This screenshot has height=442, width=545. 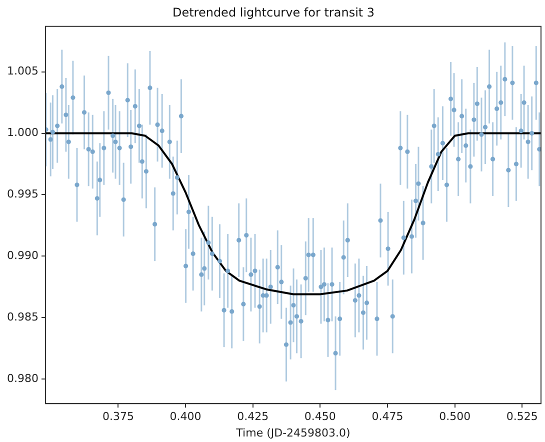 I want to click on x-tick-label: 0.450, so click(x=320, y=417).